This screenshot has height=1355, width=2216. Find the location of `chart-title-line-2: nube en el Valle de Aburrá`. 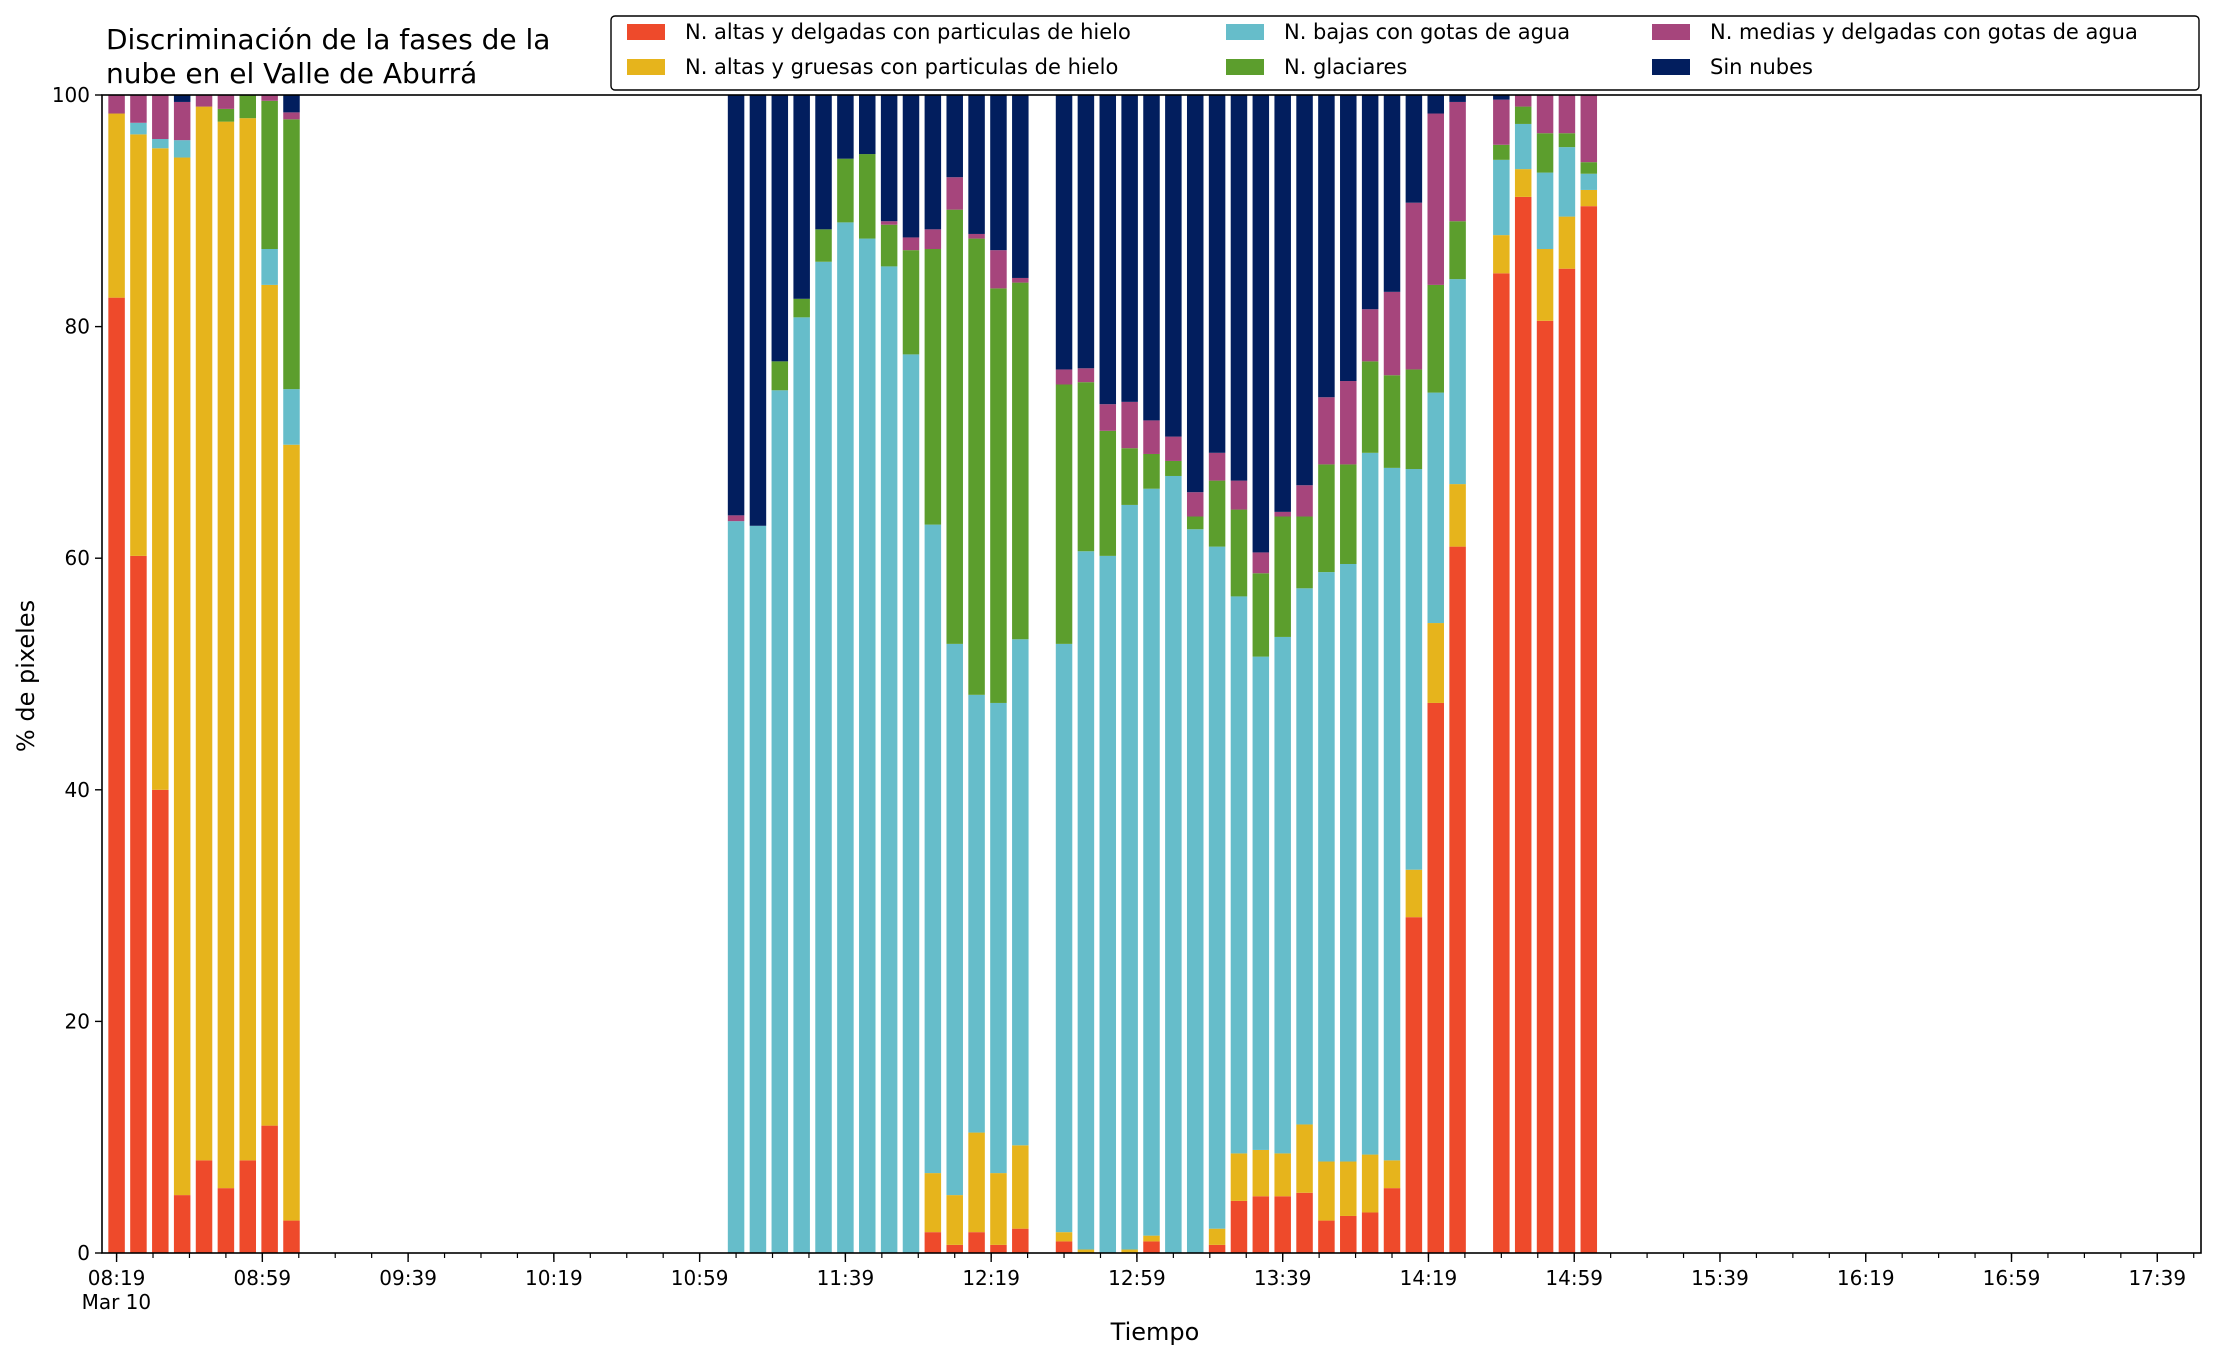

chart-title-line-2: nube en el Valle de Aburrá is located at coordinates (291, 73).